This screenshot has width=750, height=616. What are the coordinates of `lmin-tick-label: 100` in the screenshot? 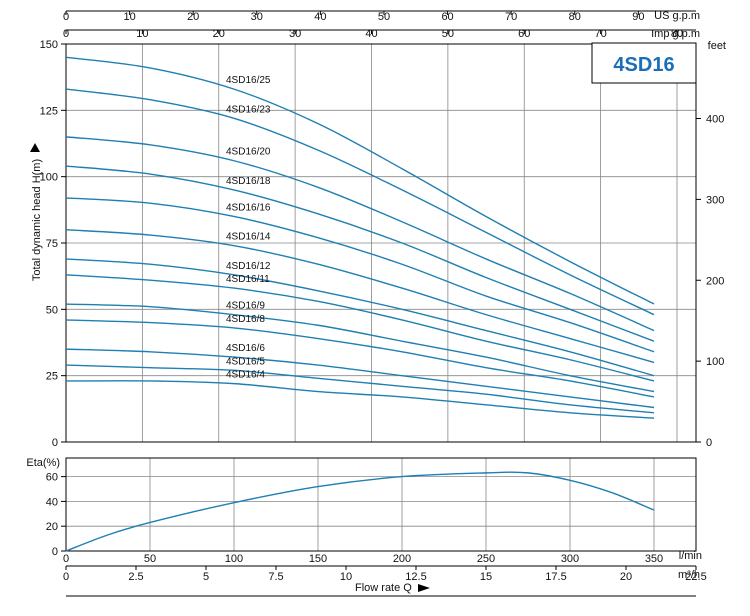 It's located at (234, 559).